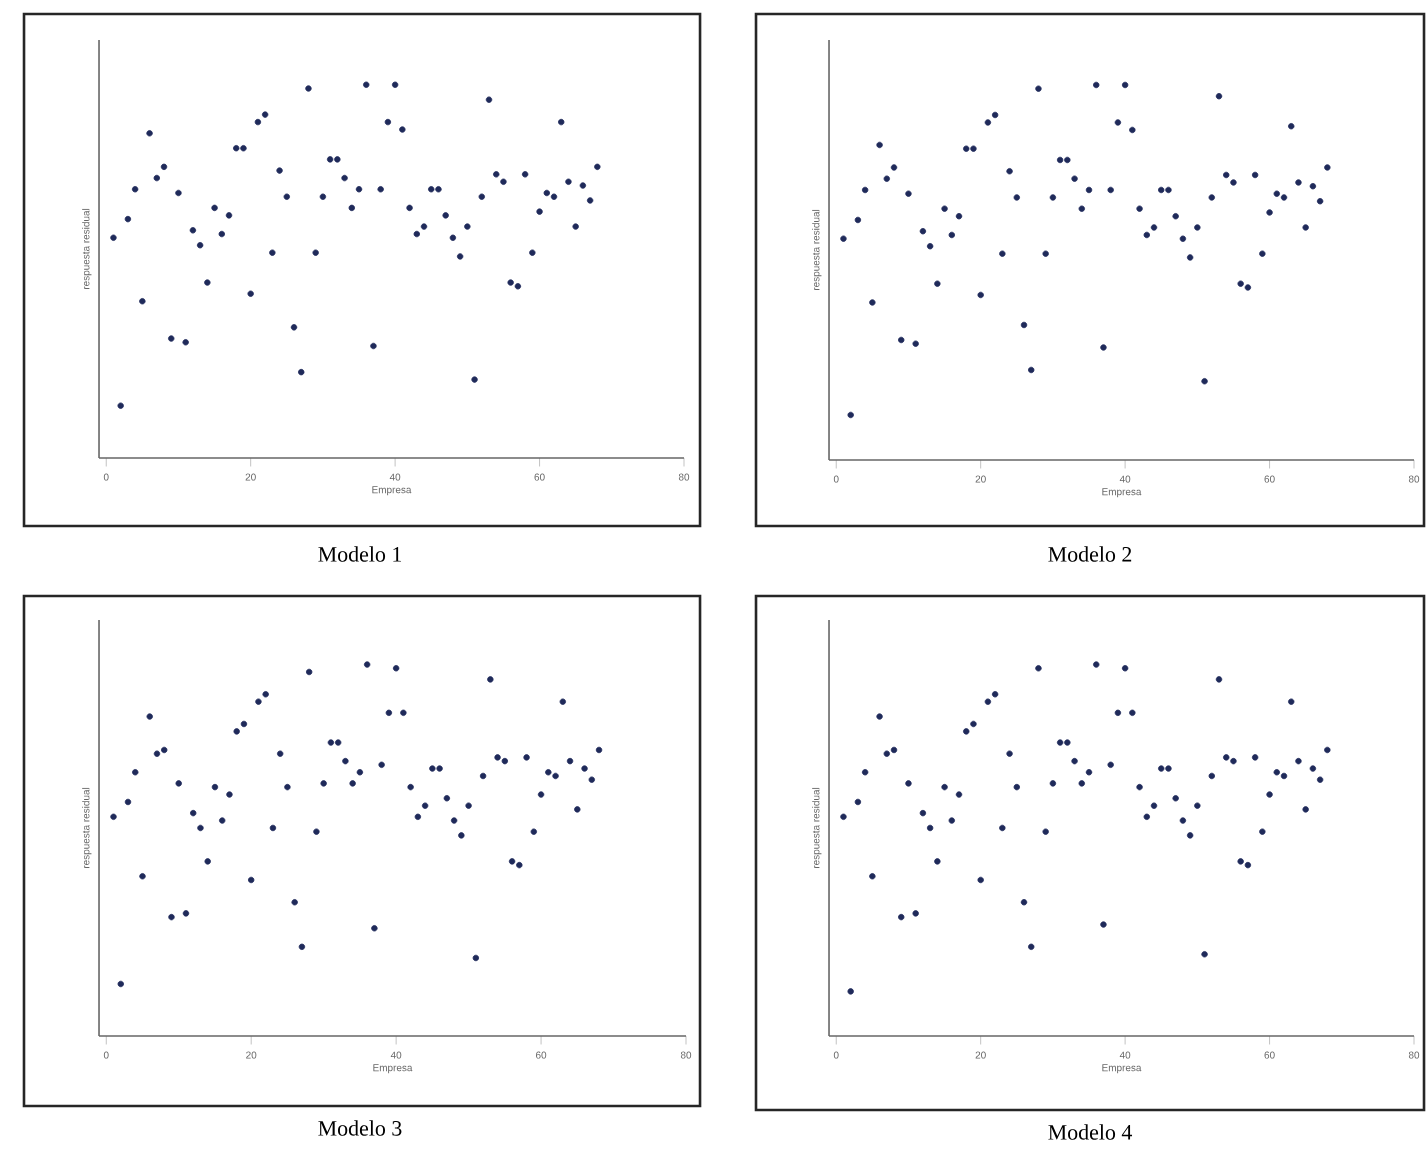 The height and width of the screenshot is (1164, 1428). What do you see at coordinates (360, 554) in the screenshot?
I see `text: Modelo 1` at bounding box center [360, 554].